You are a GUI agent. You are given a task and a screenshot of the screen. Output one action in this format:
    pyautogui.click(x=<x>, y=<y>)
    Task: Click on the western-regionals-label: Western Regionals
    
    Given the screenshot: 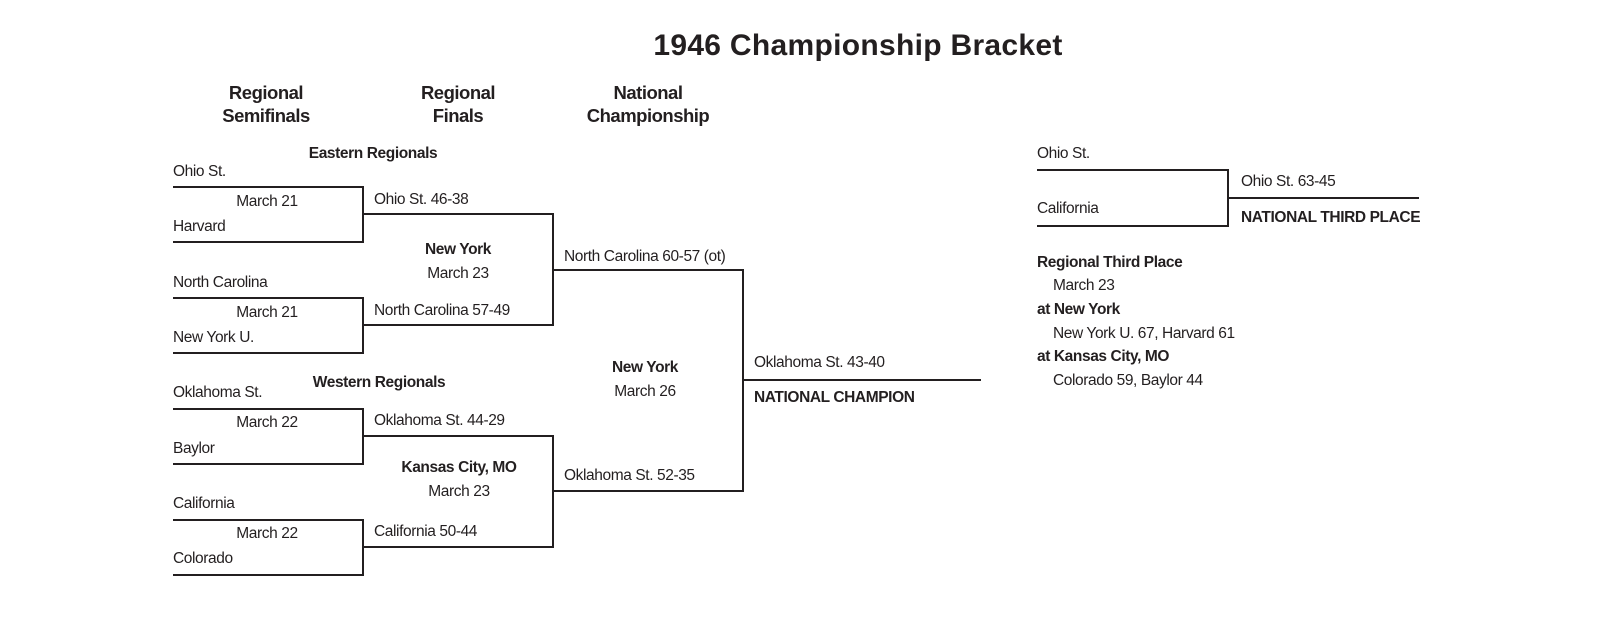 What is the action you would take?
    pyautogui.click(x=379, y=382)
    